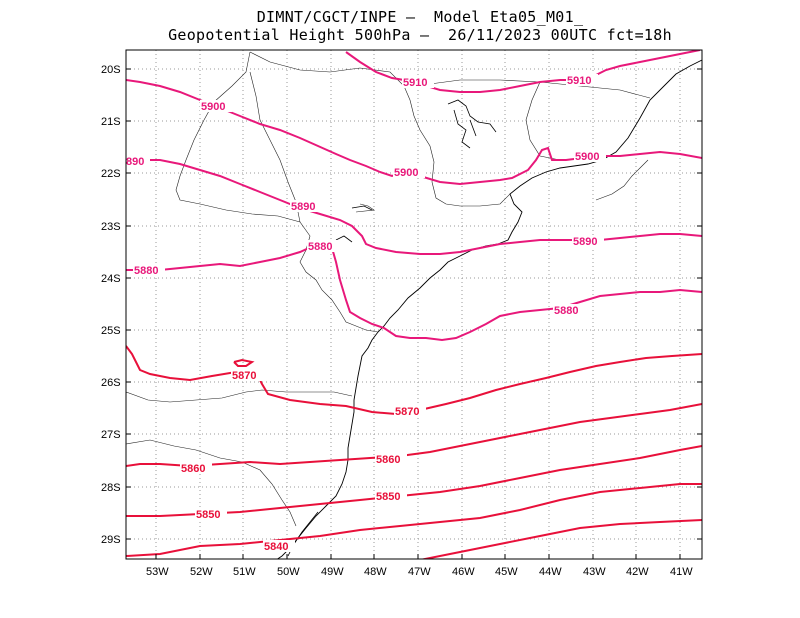  What do you see at coordinates (637, 572) in the screenshot?
I see `lon-label: 42W` at bounding box center [637, 572].